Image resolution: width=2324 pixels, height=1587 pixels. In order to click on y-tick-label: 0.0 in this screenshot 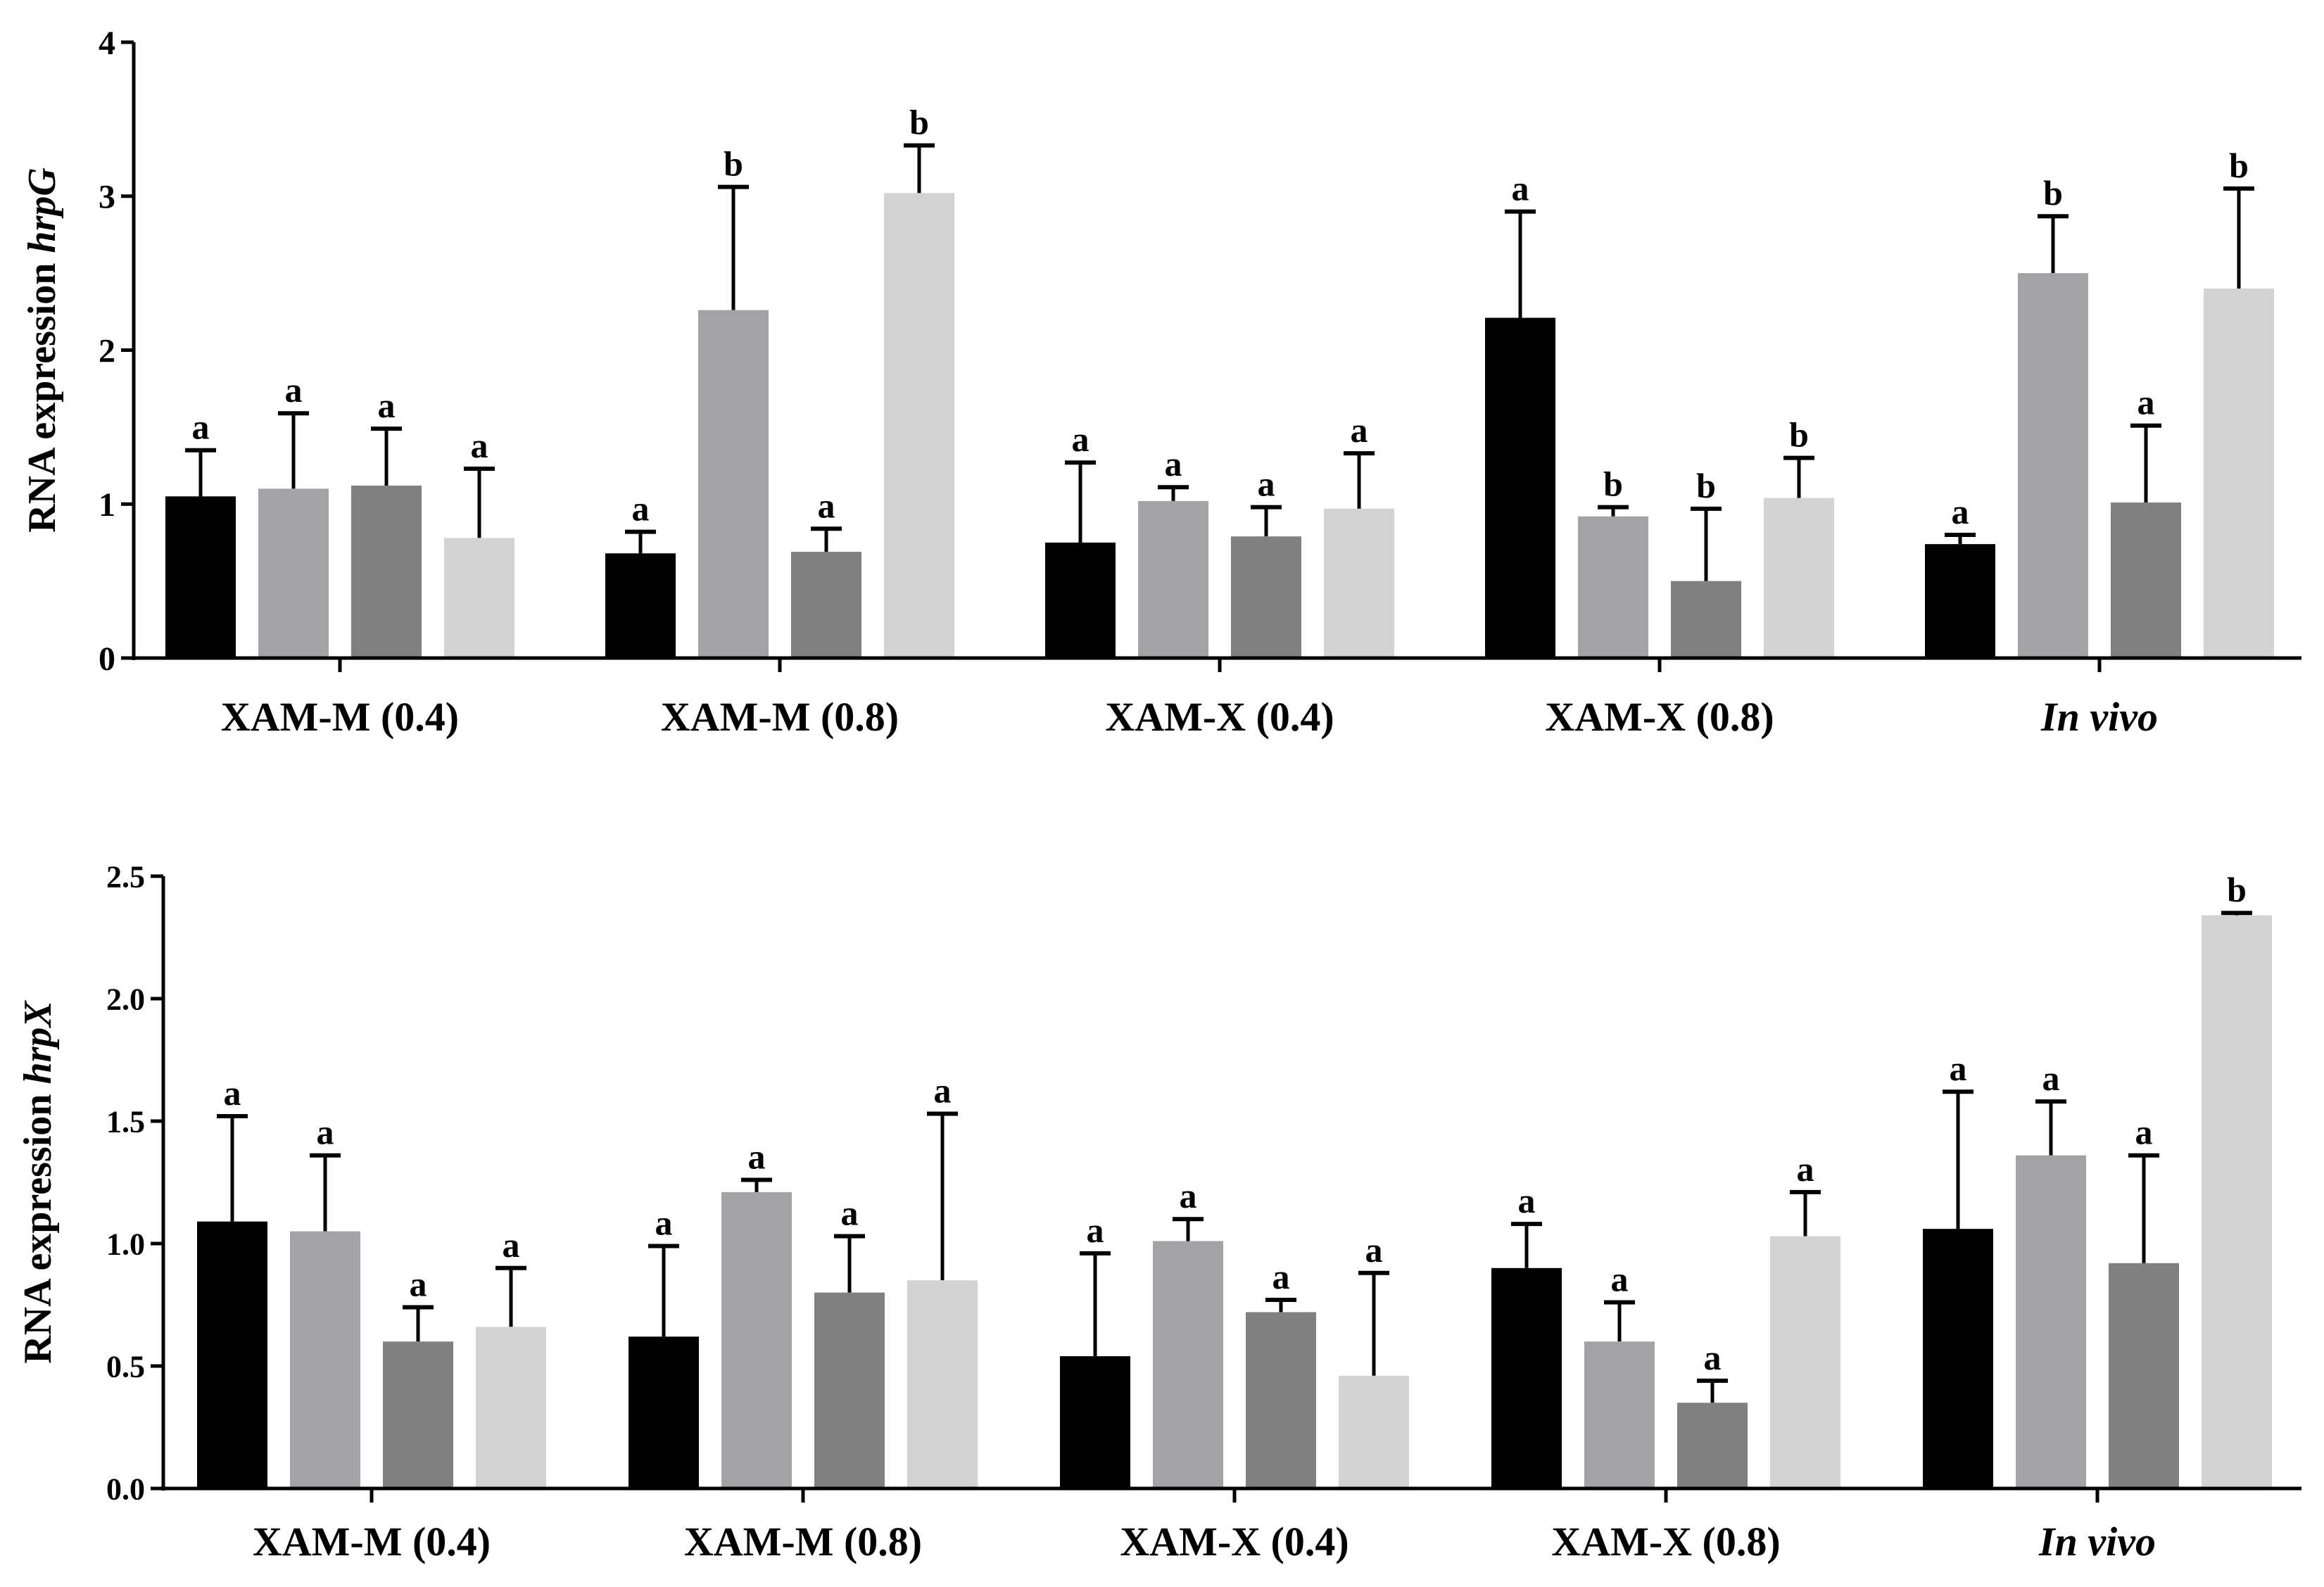, I will do `click(126, 1489)`.